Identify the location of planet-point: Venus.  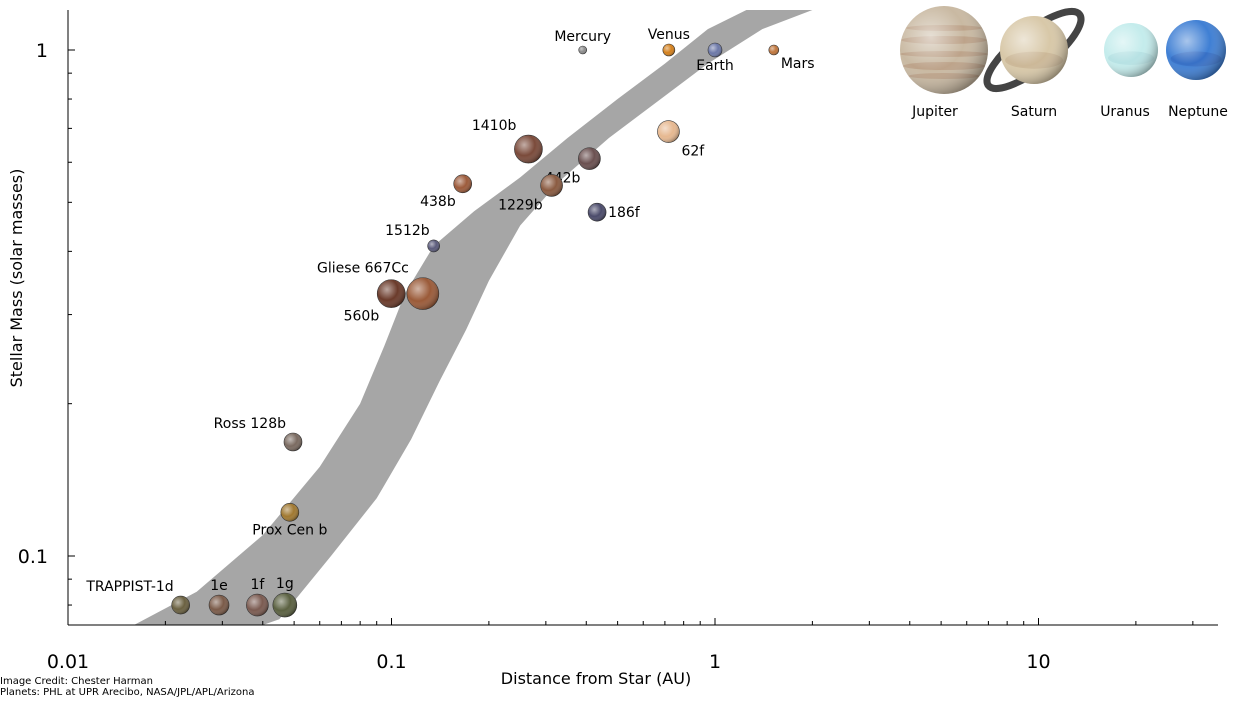
(669, 42).